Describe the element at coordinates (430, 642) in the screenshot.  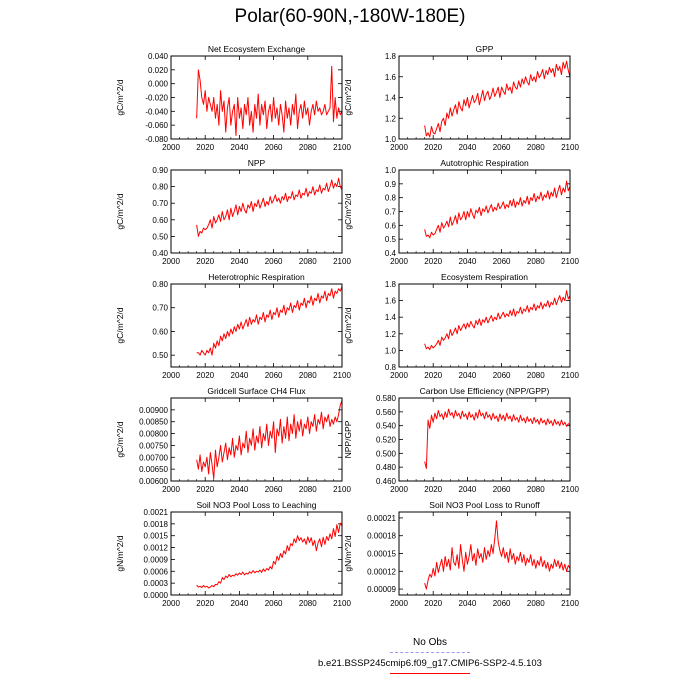
I see `legend-obs-label: No Obs` at that location.